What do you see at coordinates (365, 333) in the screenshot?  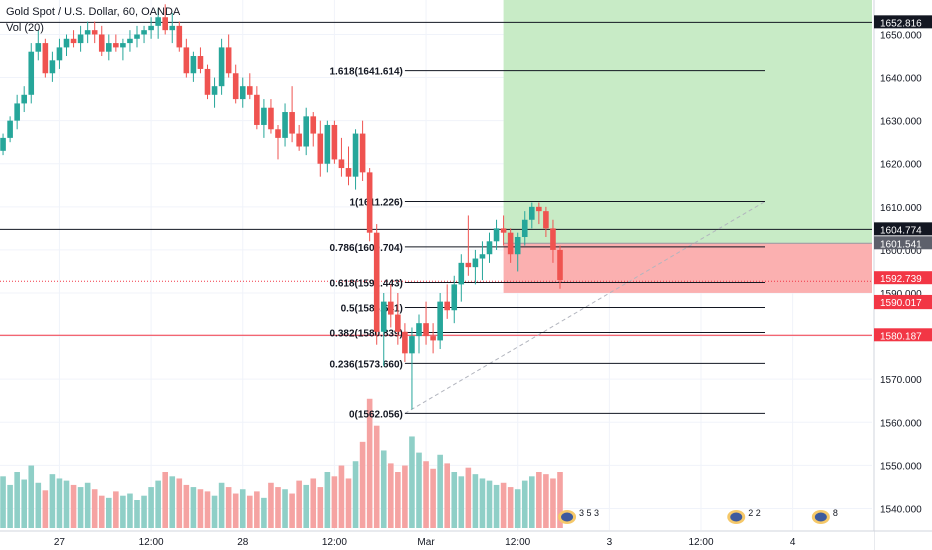 I see `fib-label: 0.382(1580.839)` at bounding box center [365, 333].